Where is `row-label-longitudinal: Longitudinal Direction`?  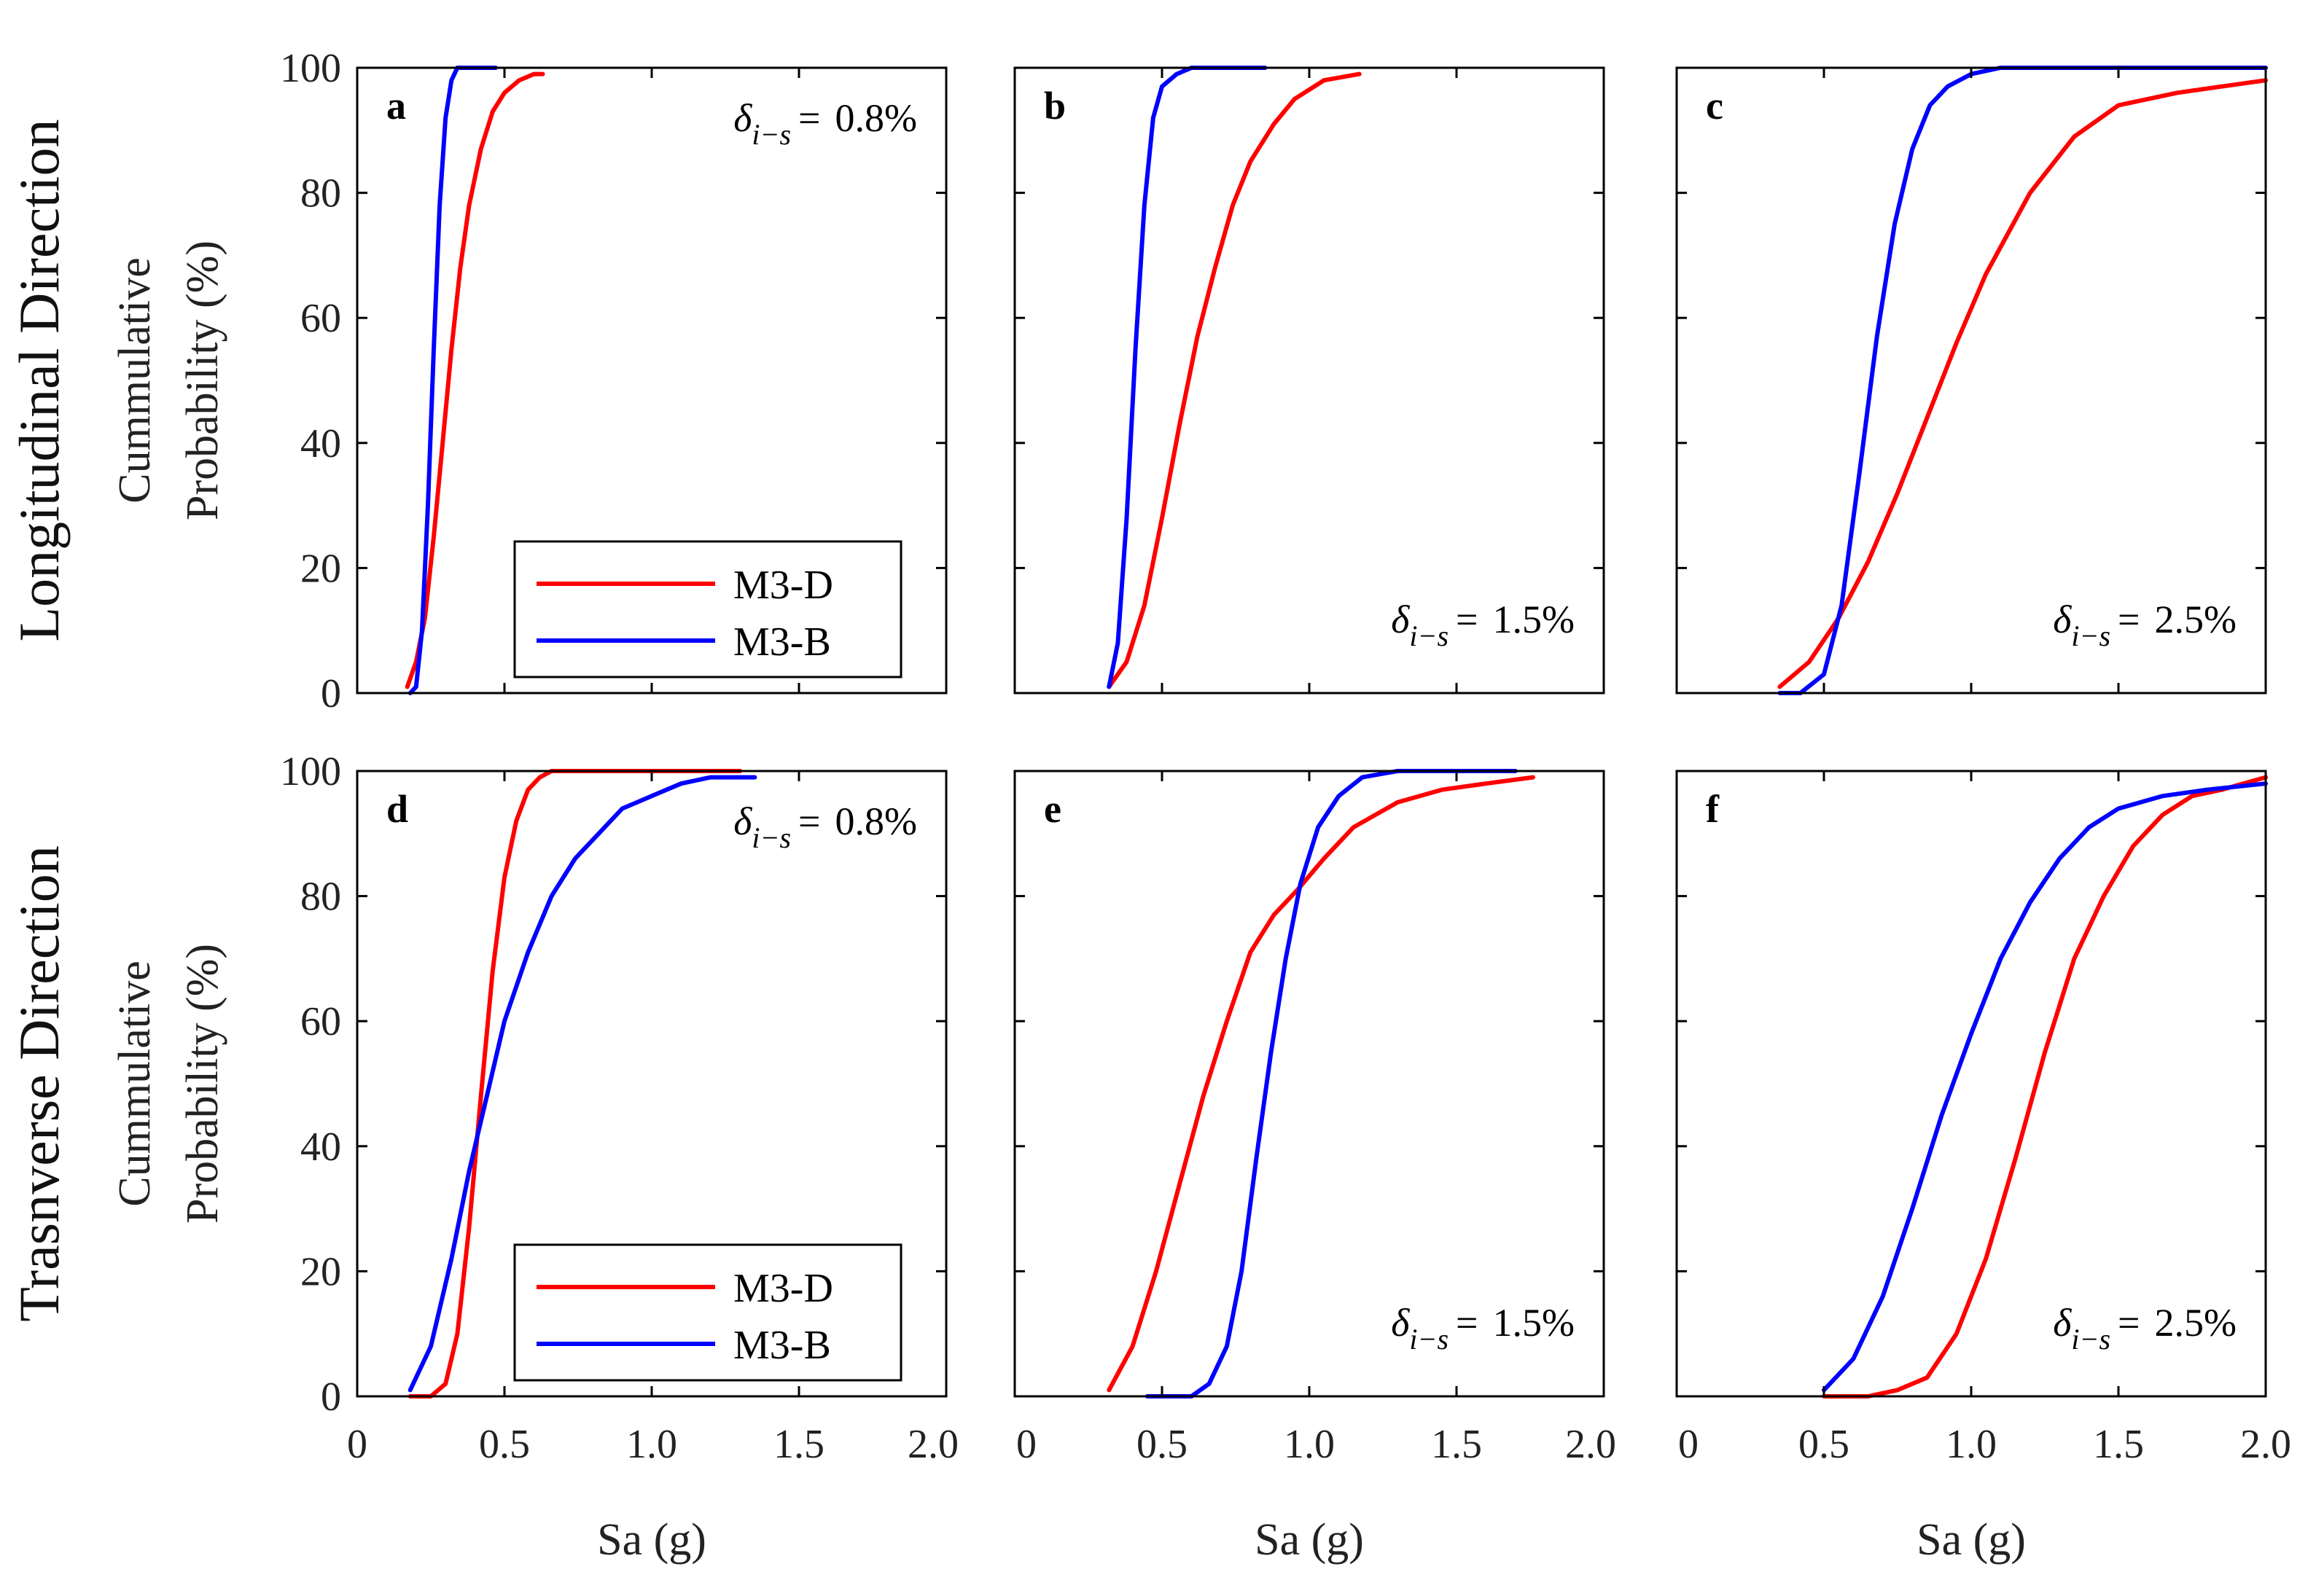
row-label-longitudinal: Longitudinal Direction is located at coordinates (39, 380).